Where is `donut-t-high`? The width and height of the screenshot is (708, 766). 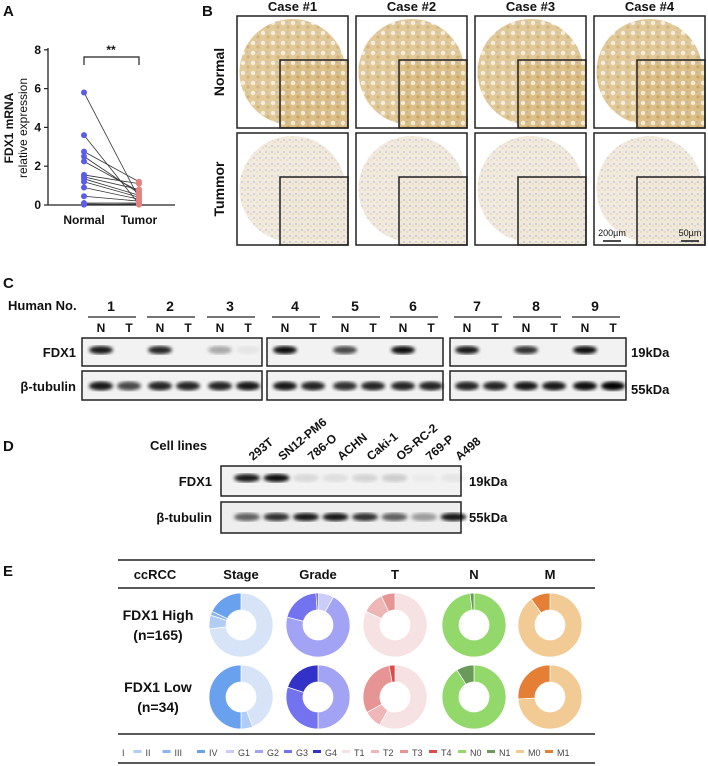 donut-t-high is located at coordinates (395, 625).